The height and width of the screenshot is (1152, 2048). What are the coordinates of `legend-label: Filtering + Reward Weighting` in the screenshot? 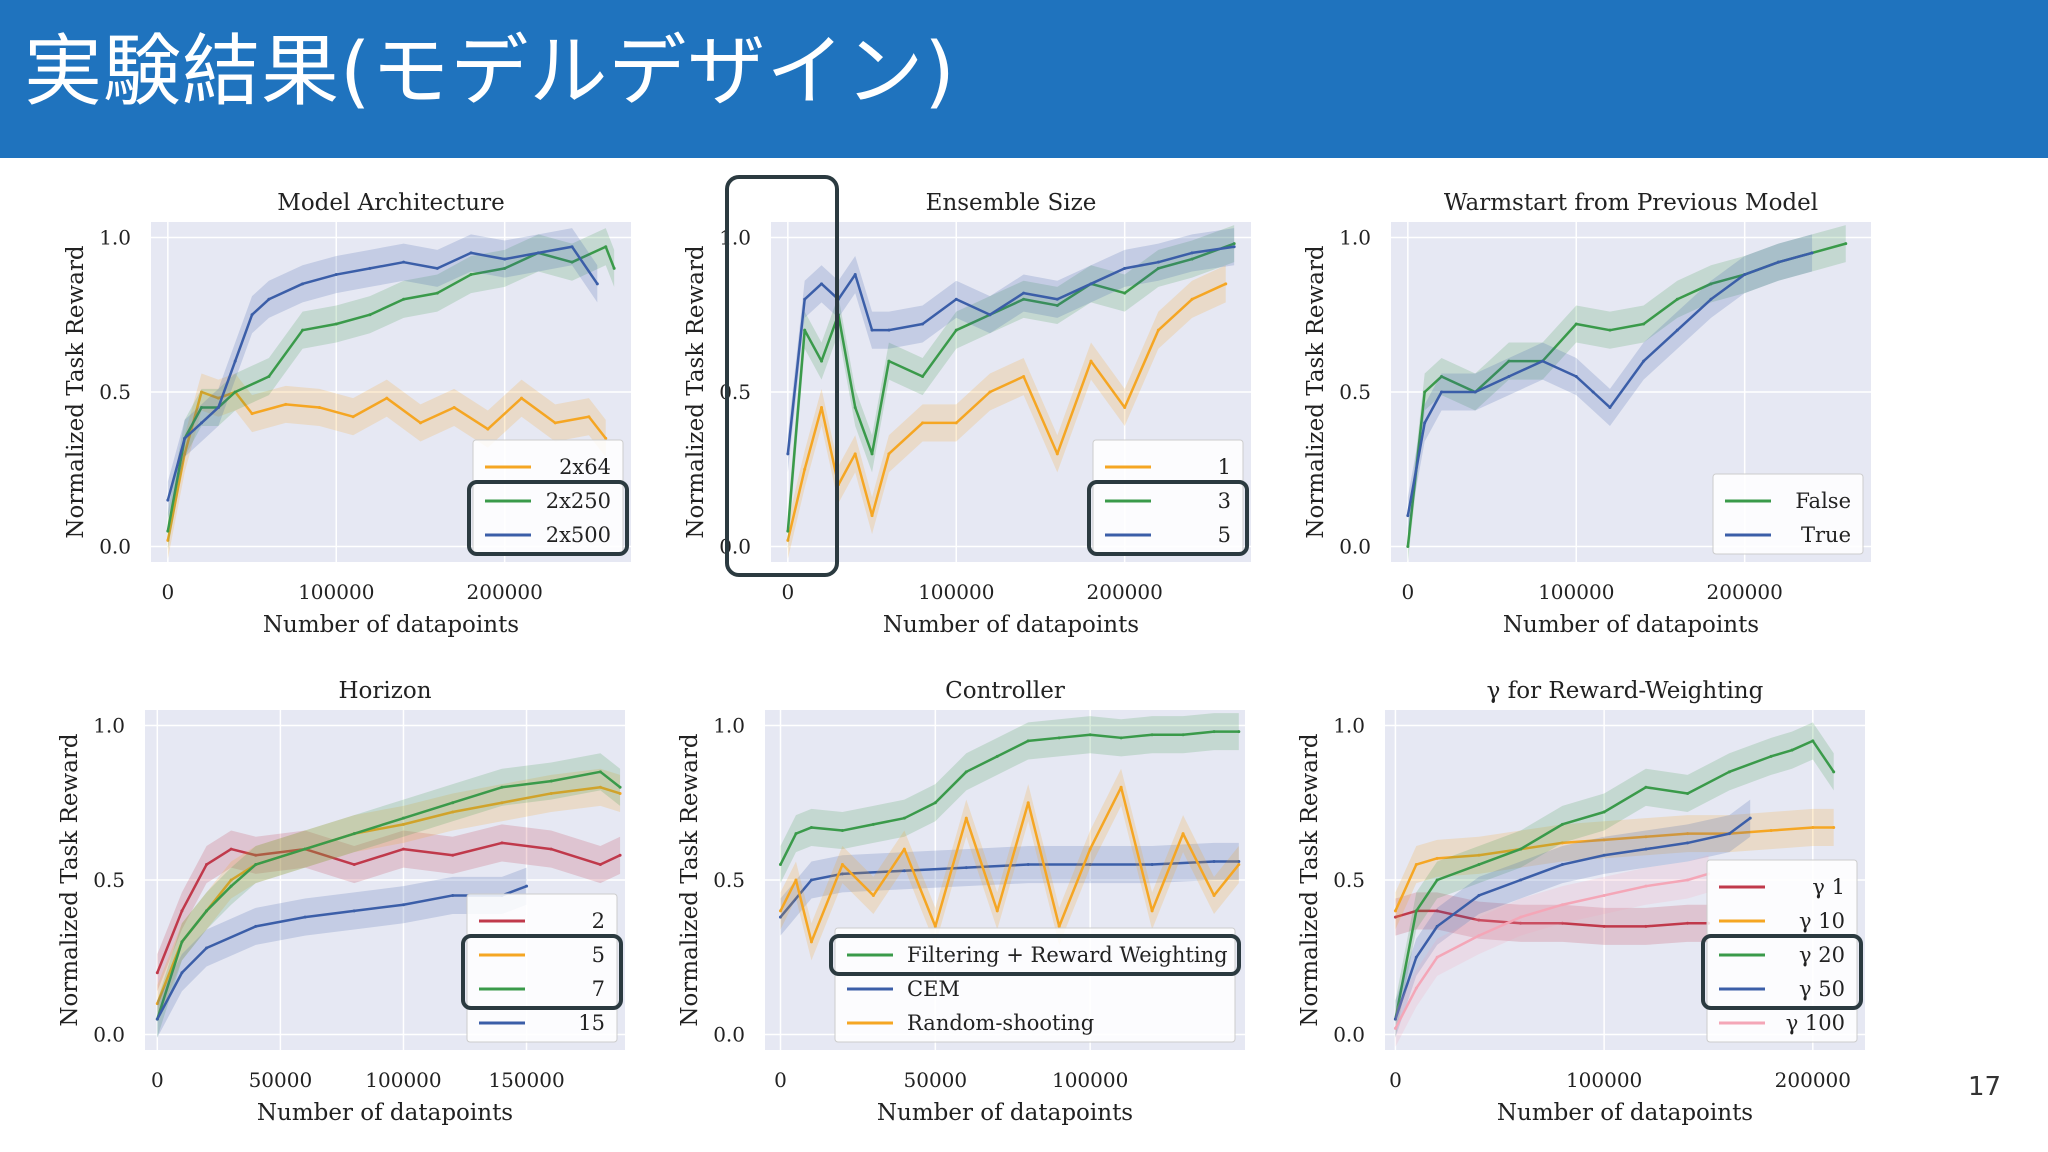 It's located at (1067, 955).